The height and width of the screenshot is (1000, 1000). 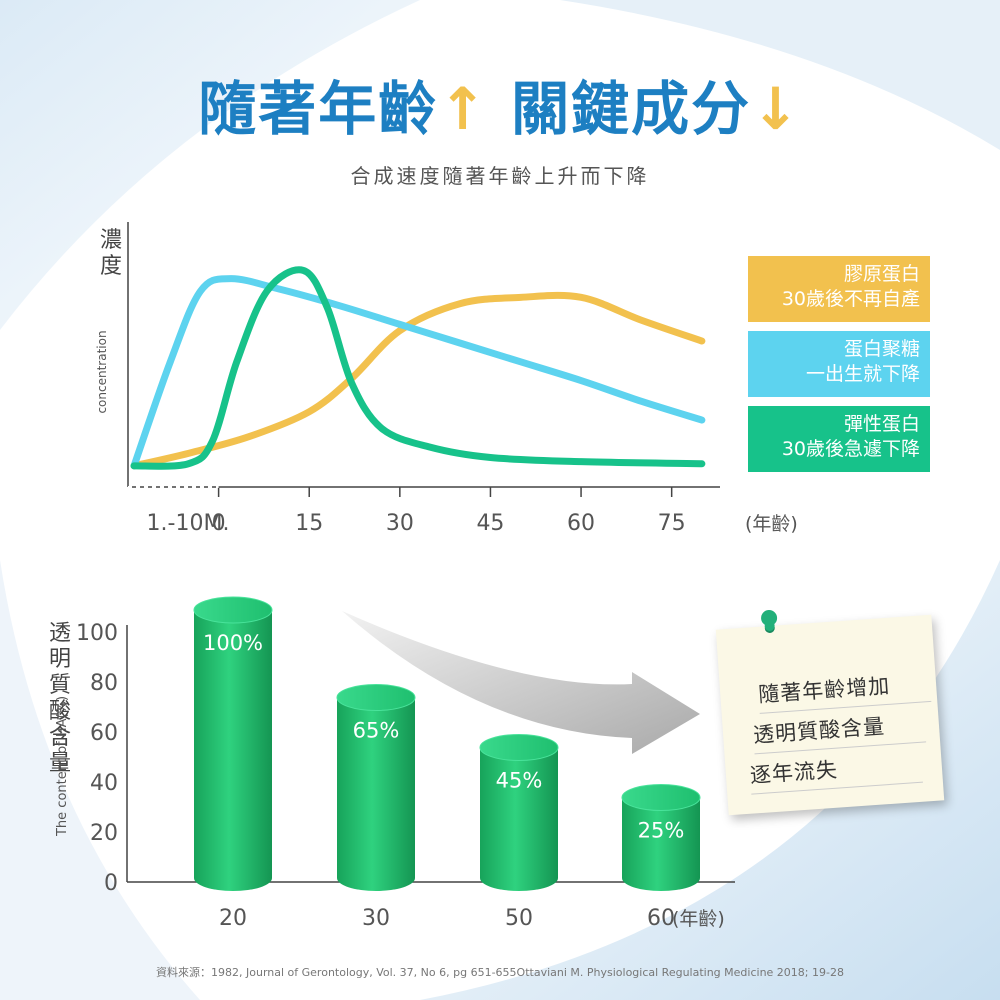 What do you see at coordinates (881, 349) in the screenshot?
I see `legend-proteoglycan-line1: 蛋白聚糖` at bounding box center [881, 349].